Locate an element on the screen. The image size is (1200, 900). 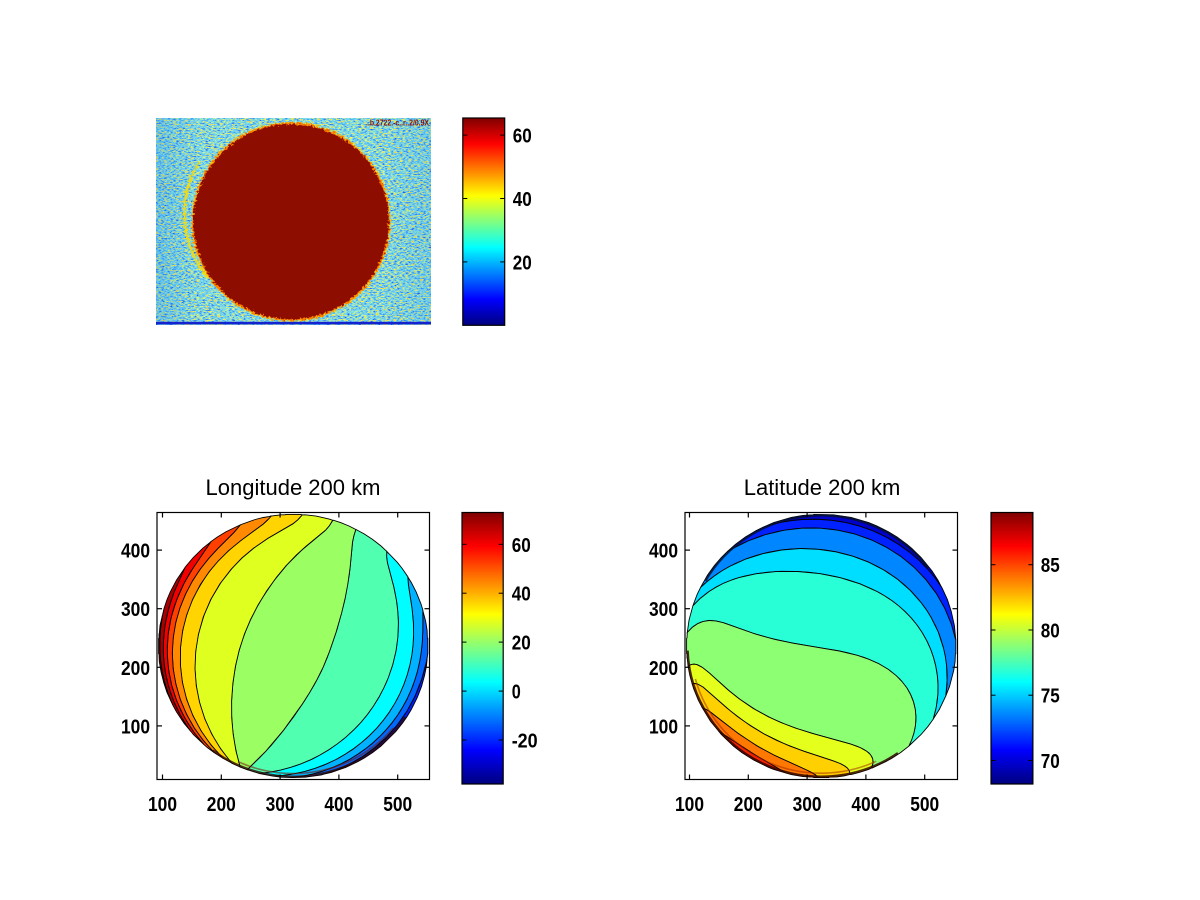
svg-text: 0 is located at coordinates (516, 693).